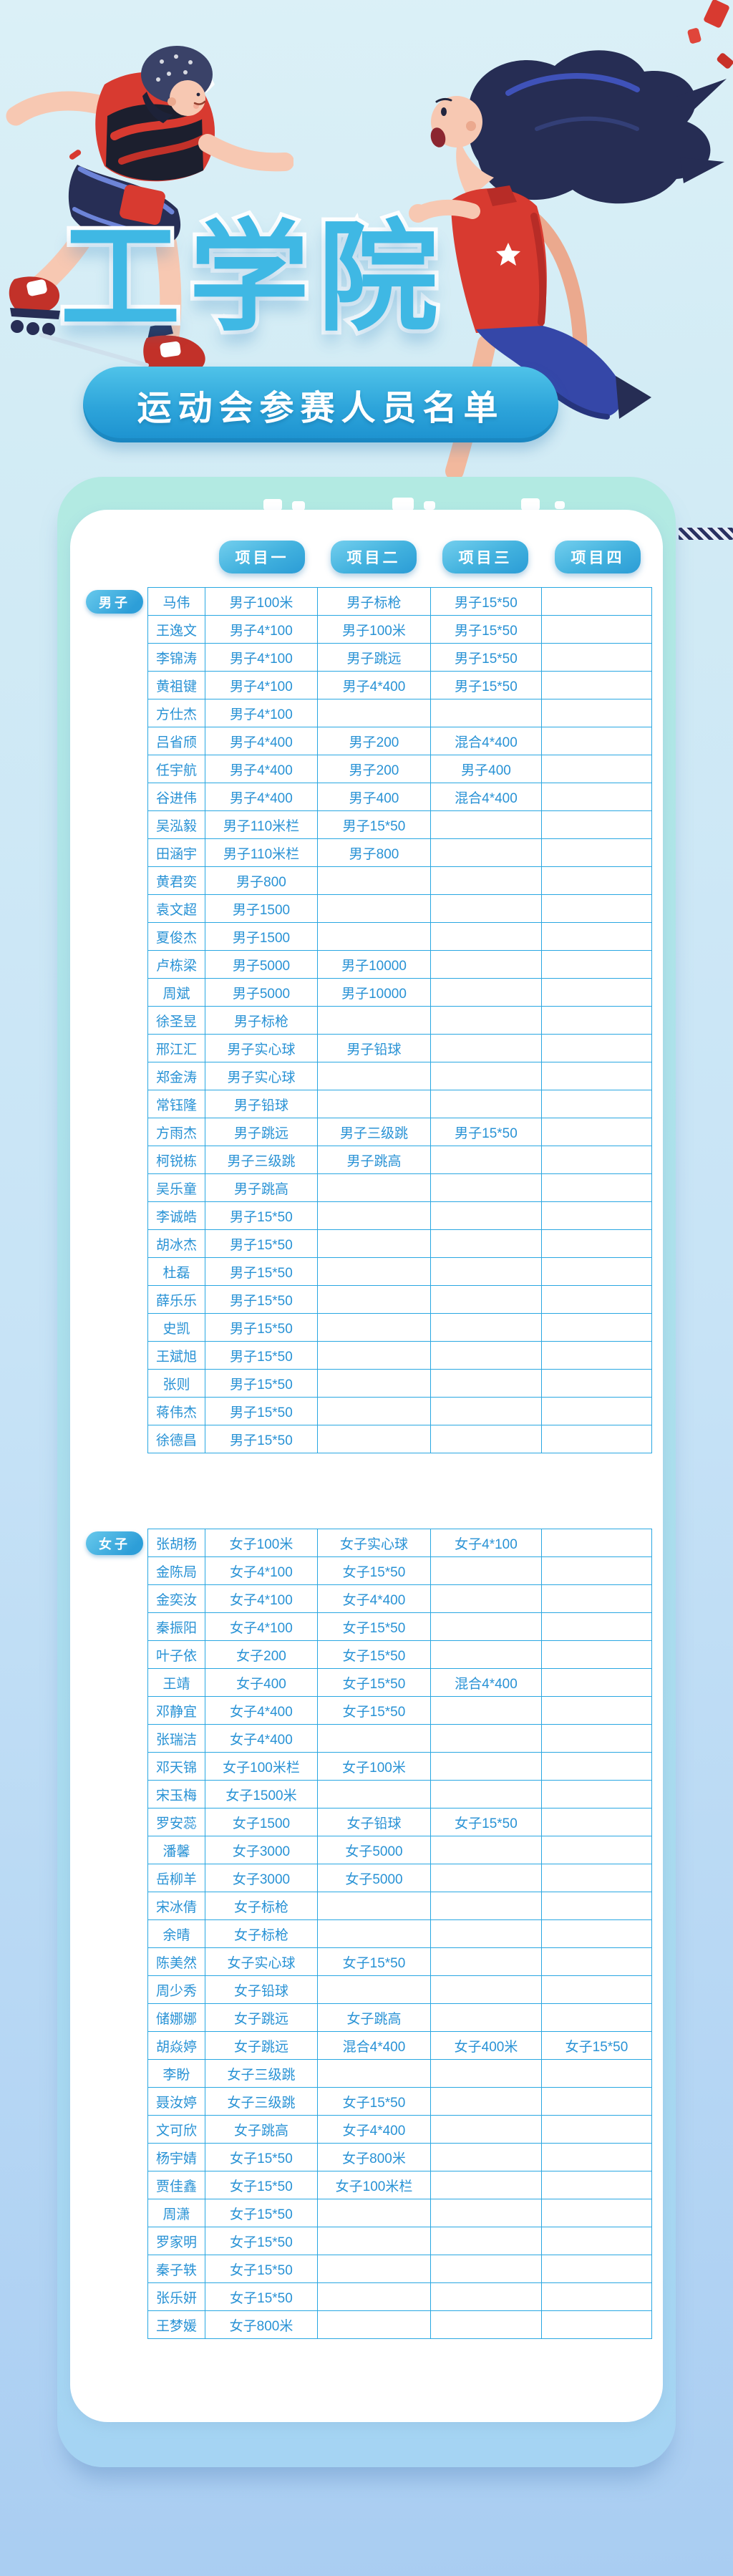 The height and width of the screenshot is (2576, 733). What do you see at coordinates (399, 797) in the screenshot?
I see `table-row: 谷进伟 男子4*400 男子400 混合4*400` at bounding box center [399, 797].